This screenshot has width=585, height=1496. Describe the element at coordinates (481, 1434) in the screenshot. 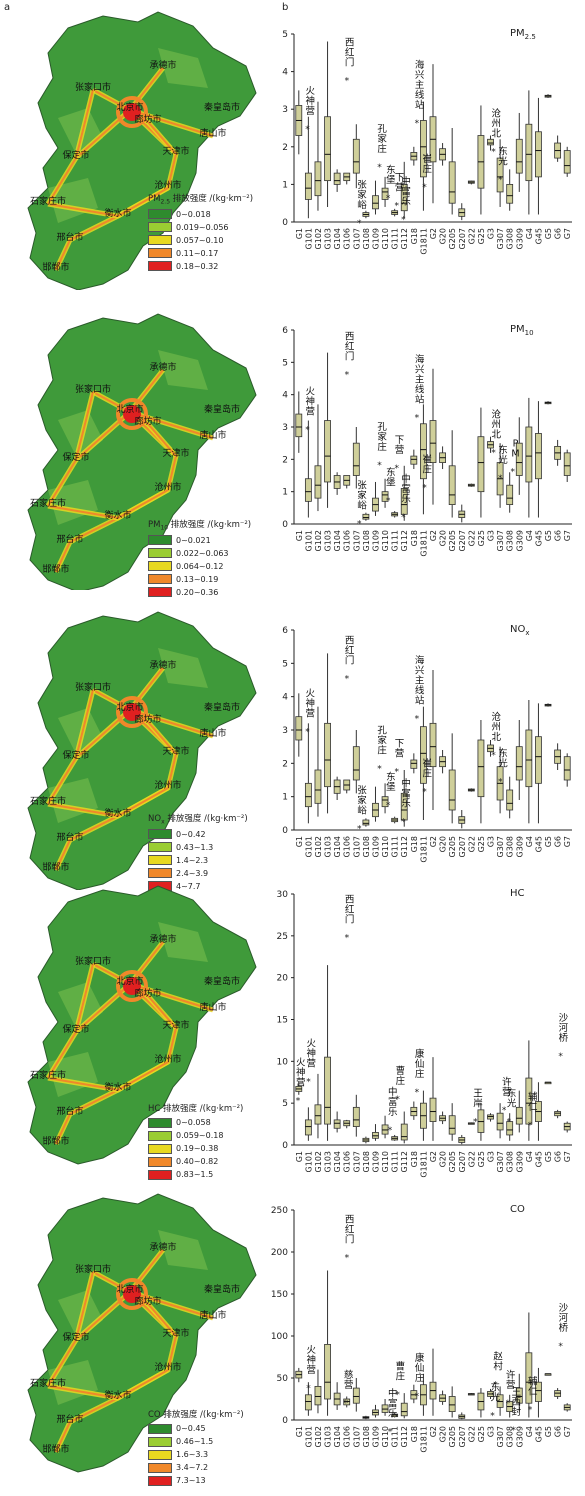

I see `x-tick-label: G25` at that location.